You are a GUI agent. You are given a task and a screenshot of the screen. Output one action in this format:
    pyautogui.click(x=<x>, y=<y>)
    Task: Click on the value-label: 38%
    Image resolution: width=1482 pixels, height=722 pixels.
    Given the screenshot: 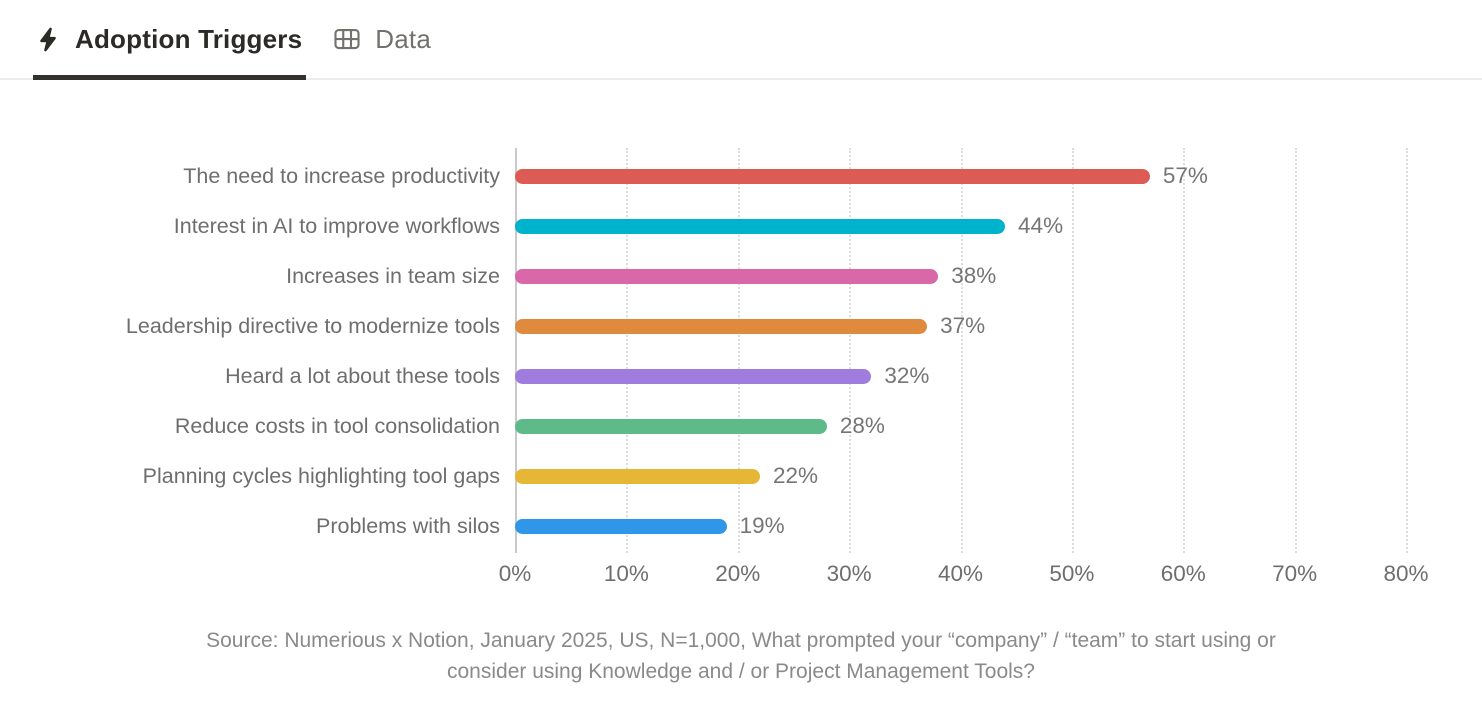 What is the action you would take?
    pyautogui.click(x=974, y=275)
    